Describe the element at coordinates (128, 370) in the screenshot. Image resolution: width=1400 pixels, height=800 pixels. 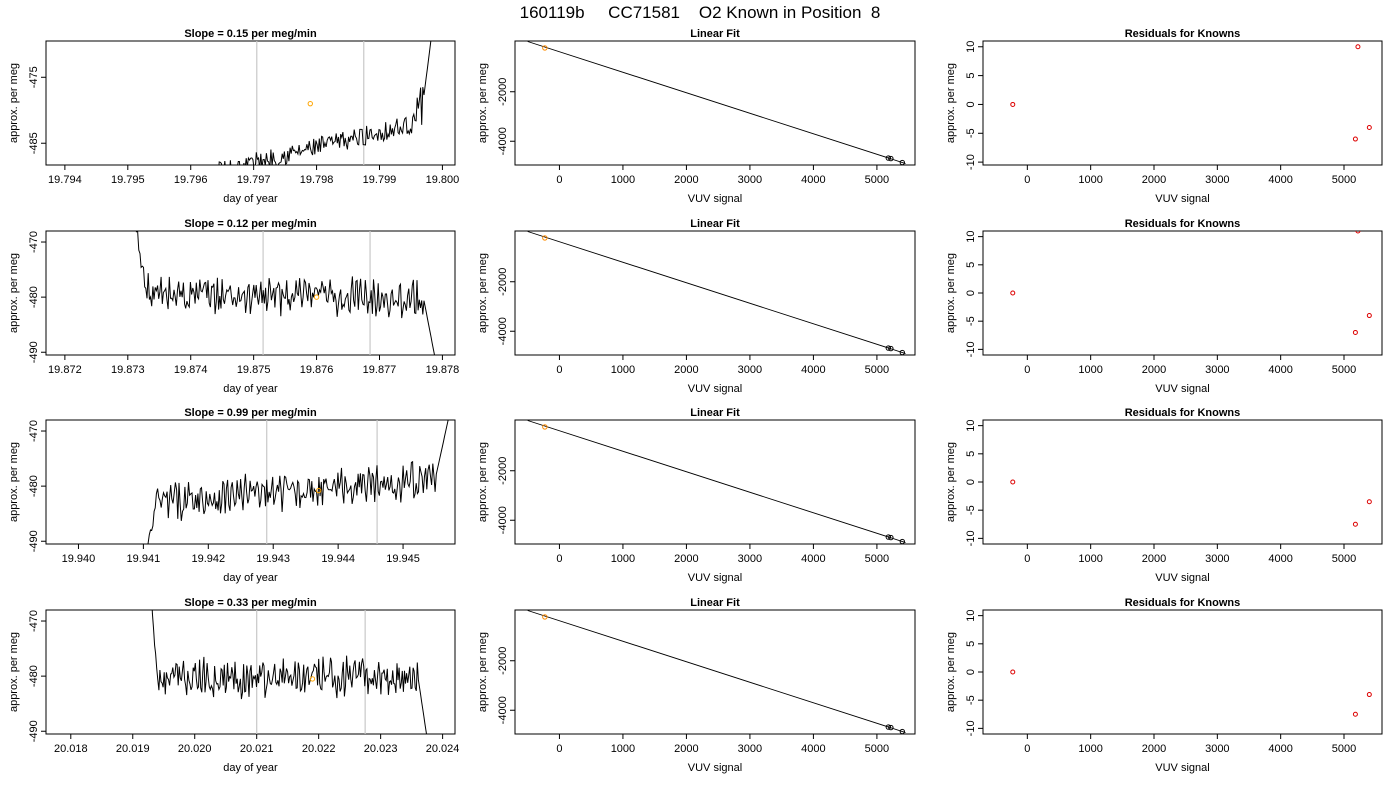
I see `x-tick-label: 19.873` at that location.